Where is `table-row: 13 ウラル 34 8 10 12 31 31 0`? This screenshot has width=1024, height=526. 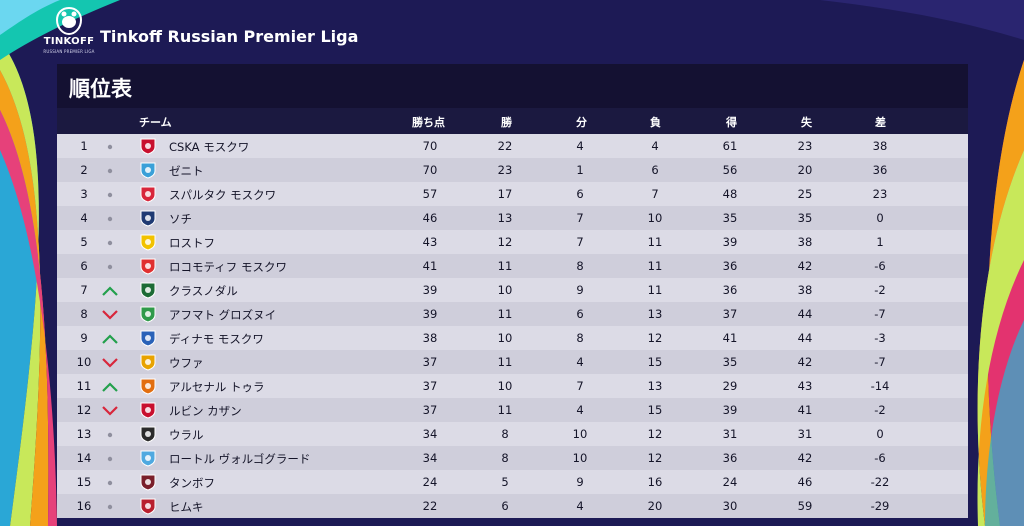
table-row: 13 ウラル 34 8 10 12 31 31 0 is located at coordinates (512, 434).